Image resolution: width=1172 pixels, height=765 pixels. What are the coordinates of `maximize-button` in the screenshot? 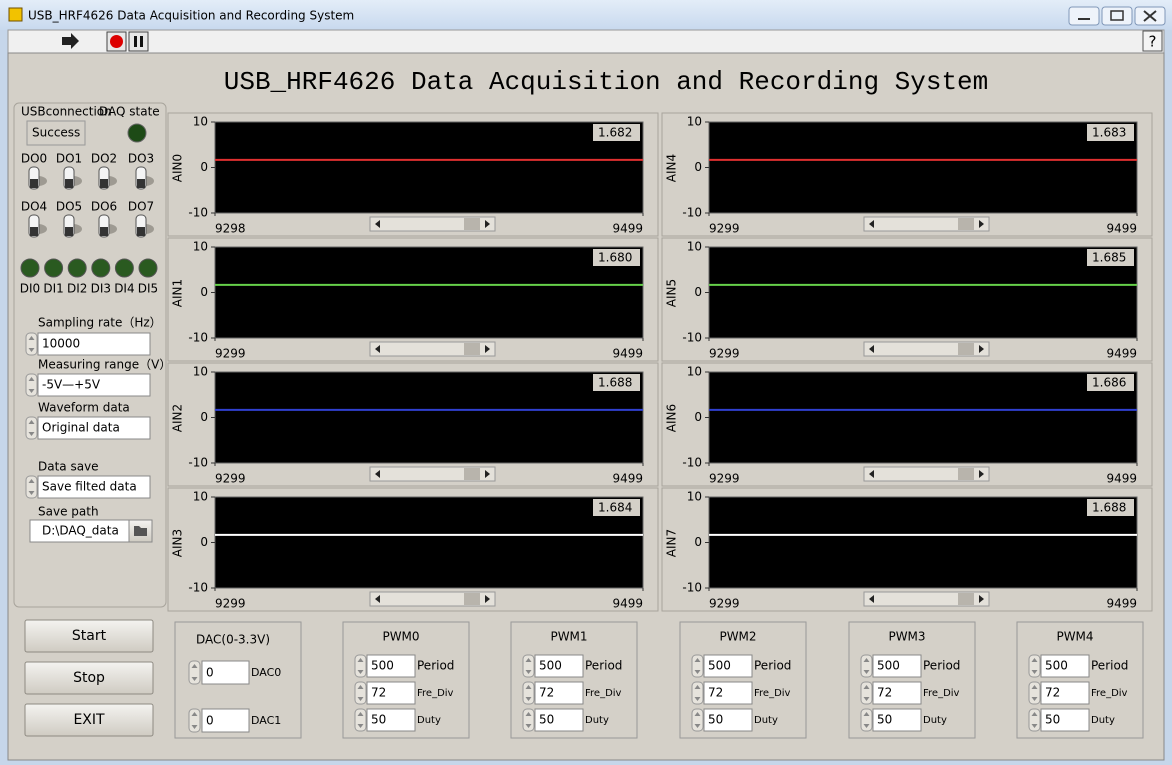 It's located at (1117, 16).